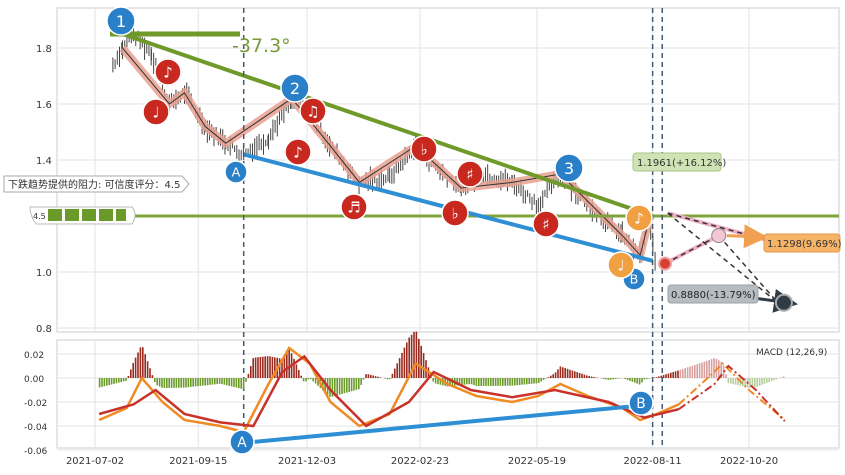 This screenshot has width=845, height=475. I want to click on wave-marker-1-circle, so click(121, 21).